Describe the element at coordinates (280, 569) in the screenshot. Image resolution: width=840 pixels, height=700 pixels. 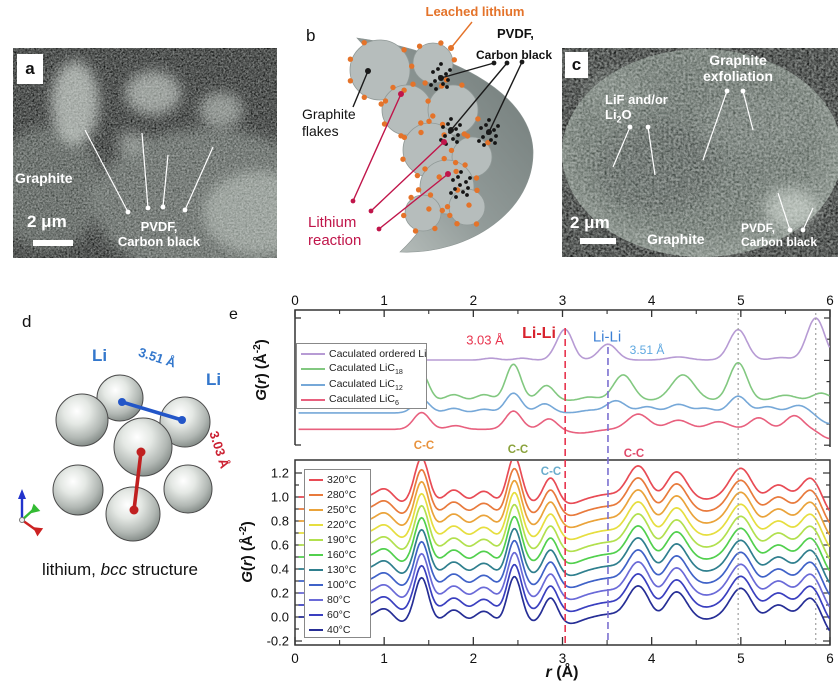
I see `y-tick-label: 0.4` at that location.